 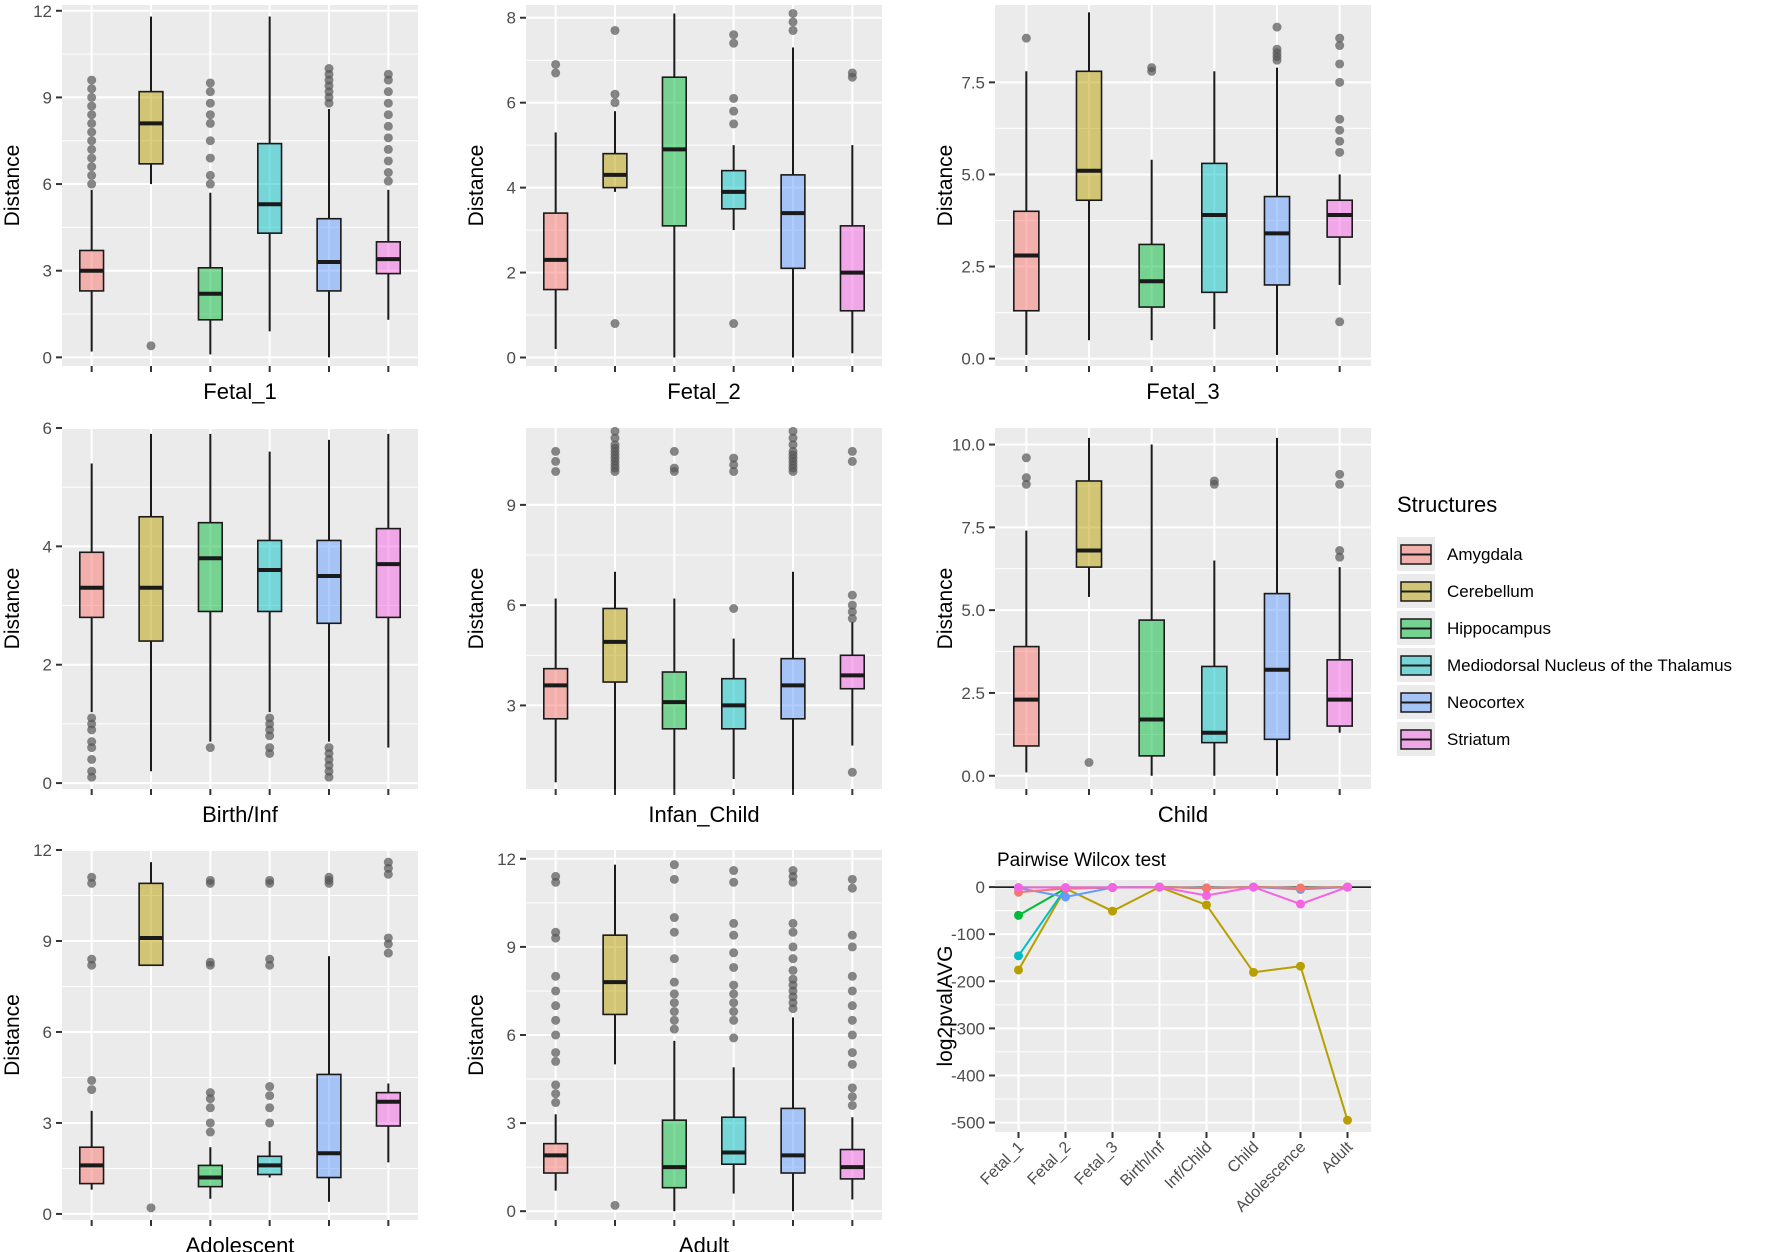 What do you see at coordinates (1499, 628) in the screenshot?
I see `legend-label-hippocampus: Hippocampus` at bounding box center [1499, 628].